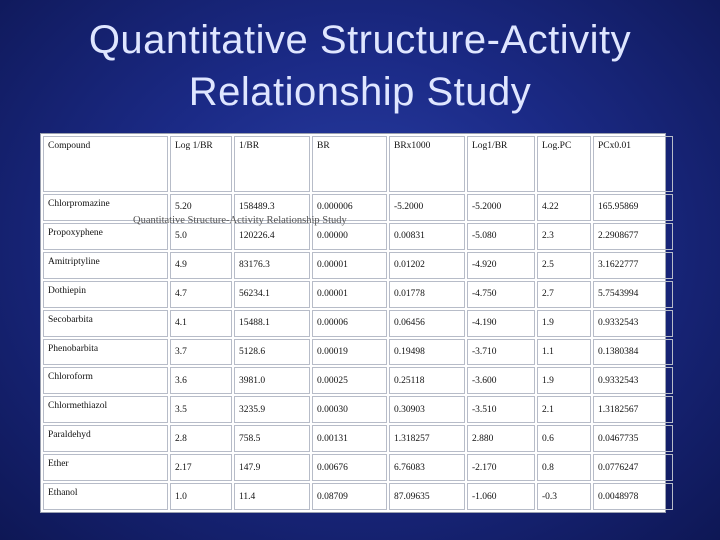 Image resolution: width=720 pixels, height=540 pixels. What do you see at coordinates (201, 381) in the screenshot?
I see `table-cell: 3.6` at bounding box center [201, 381].